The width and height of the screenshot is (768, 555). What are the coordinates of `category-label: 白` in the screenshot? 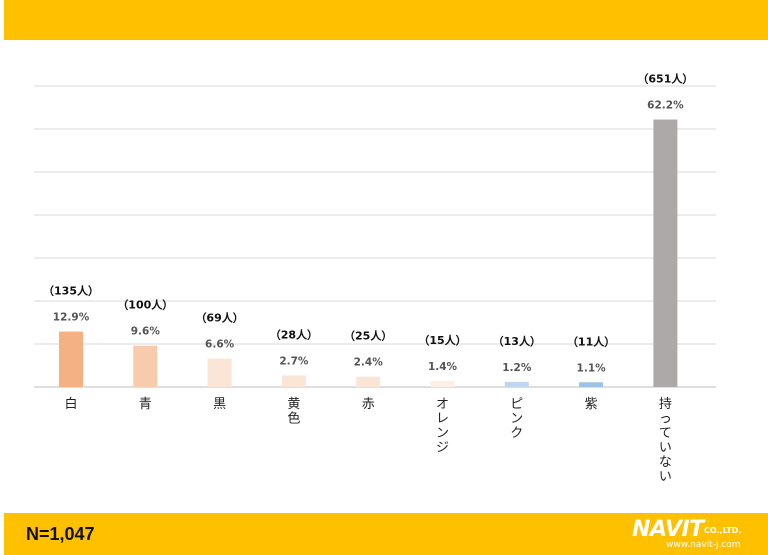 It's located at (70, 404).